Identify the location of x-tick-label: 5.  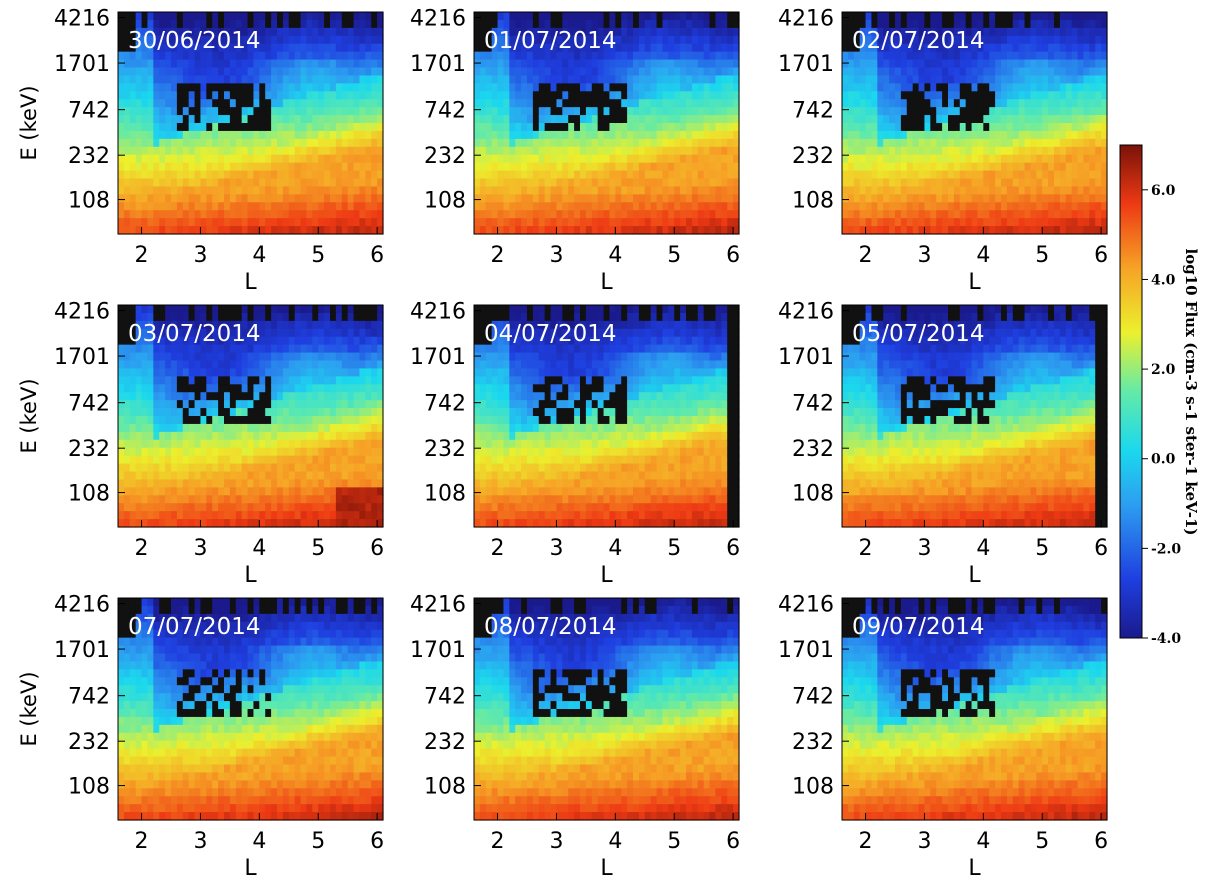
(318, 255).